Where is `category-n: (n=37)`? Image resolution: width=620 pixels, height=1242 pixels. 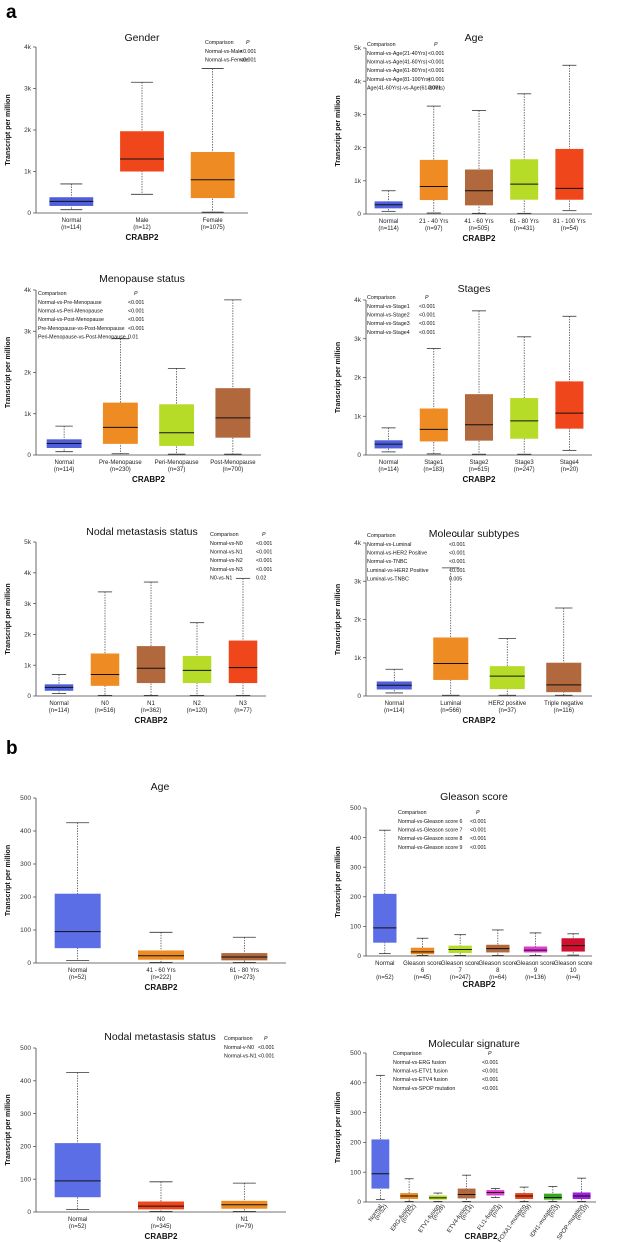 category-n: (n=37) is located at coordinates (507, 711).